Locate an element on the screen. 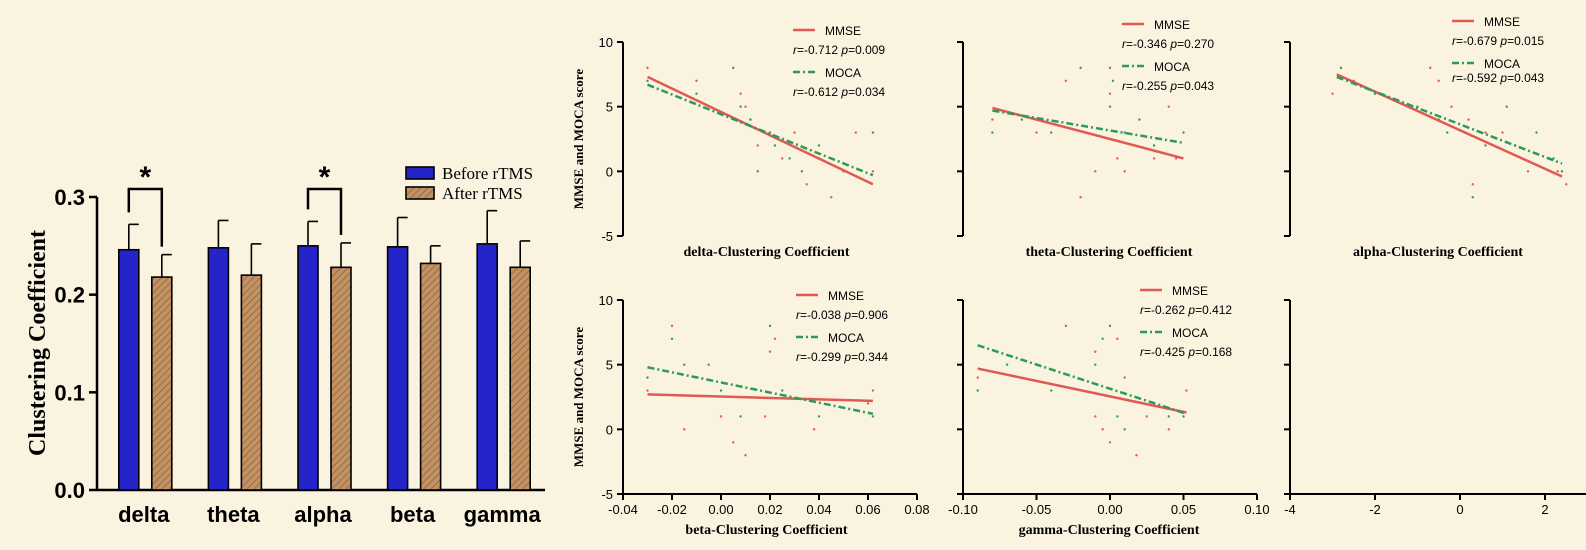  bar-before-delta is located at coordinates (129, 369).